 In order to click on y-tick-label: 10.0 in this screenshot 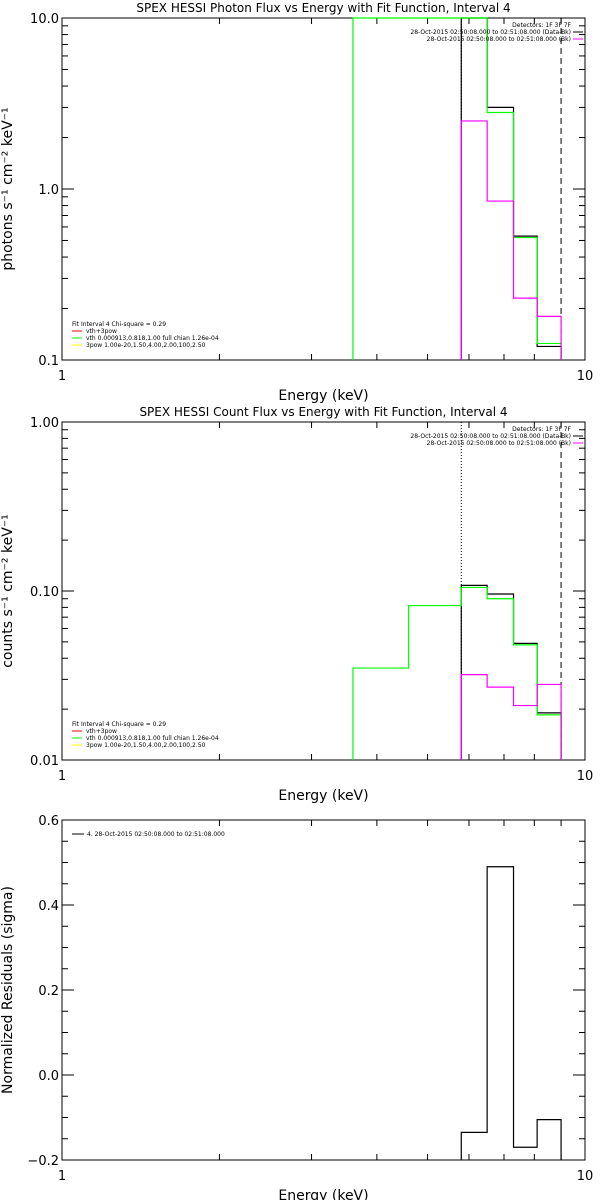, I will do `click(44, 19)`.